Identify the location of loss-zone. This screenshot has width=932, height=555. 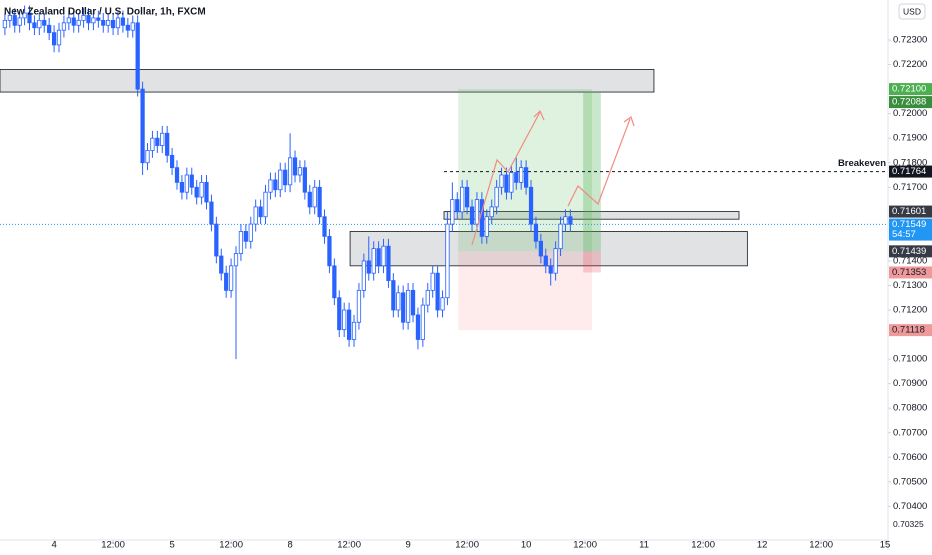
(525, 291).